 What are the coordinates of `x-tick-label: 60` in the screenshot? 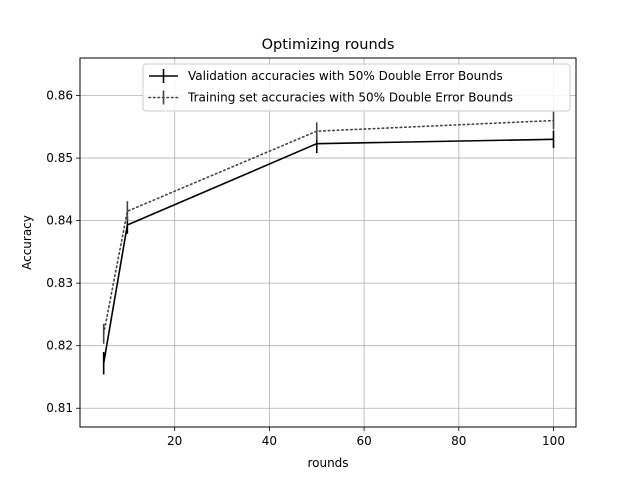 It's located at (363, 441).